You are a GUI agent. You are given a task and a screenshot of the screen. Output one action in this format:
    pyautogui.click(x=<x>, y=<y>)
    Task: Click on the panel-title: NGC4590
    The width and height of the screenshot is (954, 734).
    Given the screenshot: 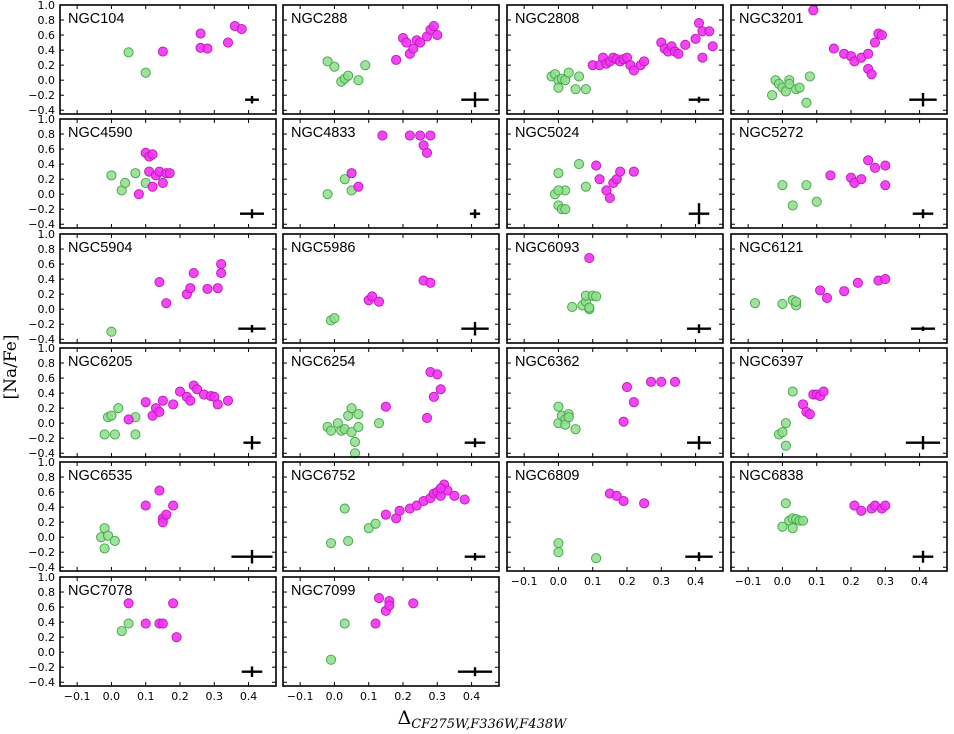 What is the action you would take?
    pyautogui.click(x=100, y=133)
    